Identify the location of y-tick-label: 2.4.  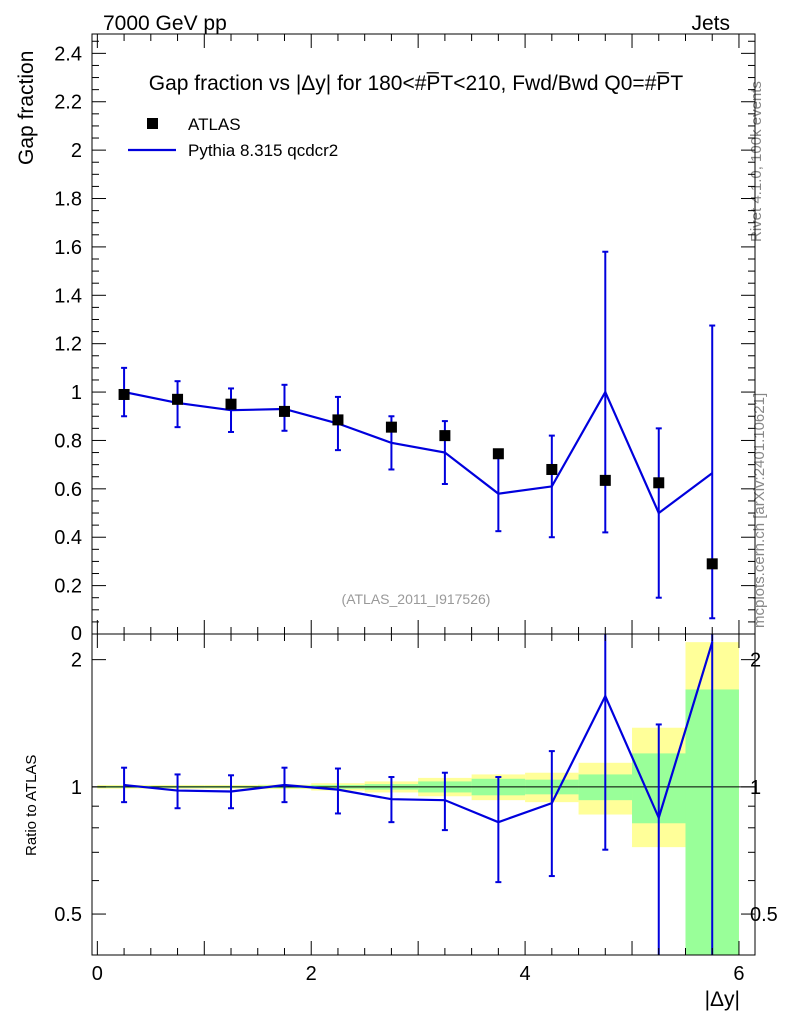
(68, 54).